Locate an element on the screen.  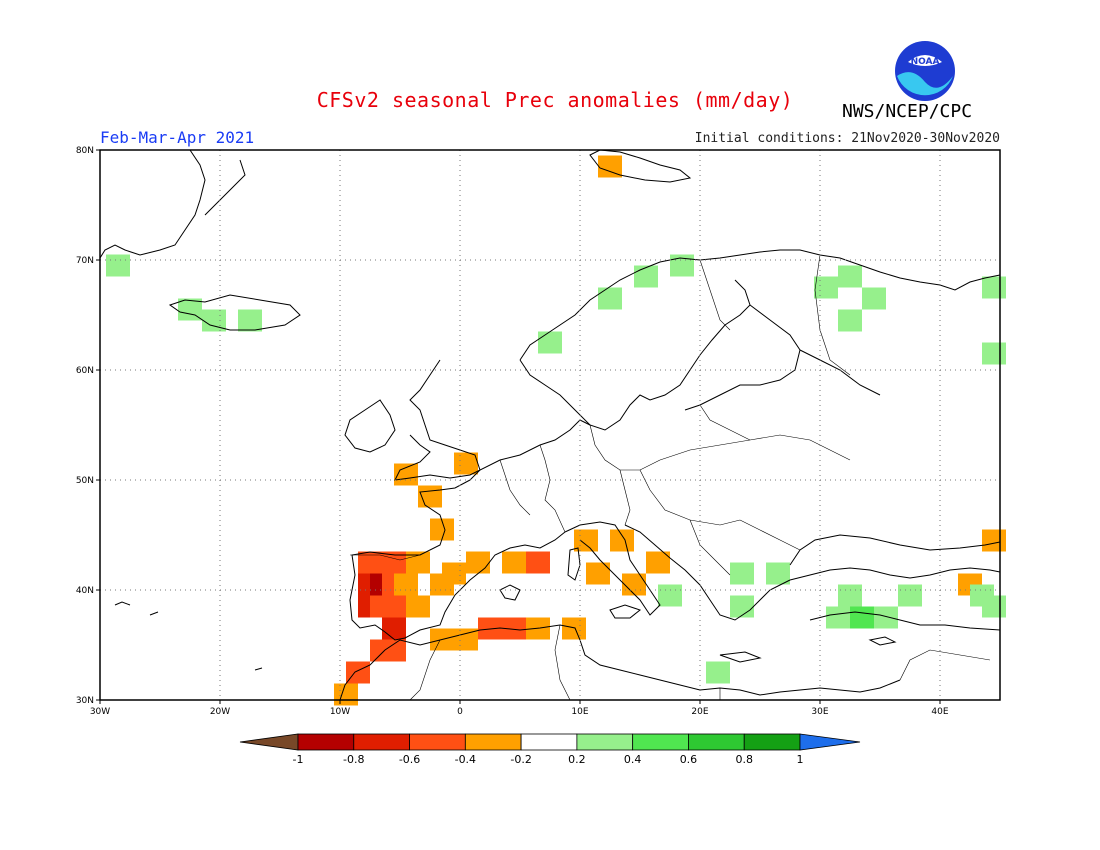
lat-label: 30N is located at coordinates (85, 701).